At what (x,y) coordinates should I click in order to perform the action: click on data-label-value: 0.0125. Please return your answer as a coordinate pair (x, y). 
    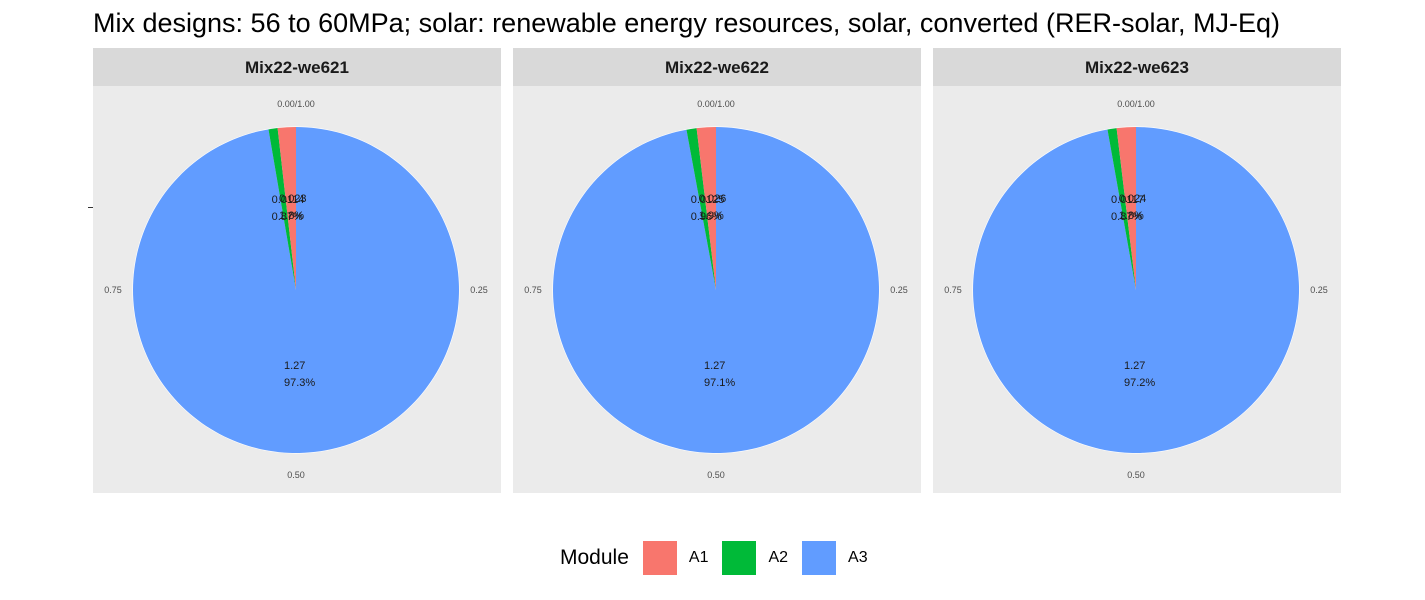
    Looking at the image, I should click on (708, 200).